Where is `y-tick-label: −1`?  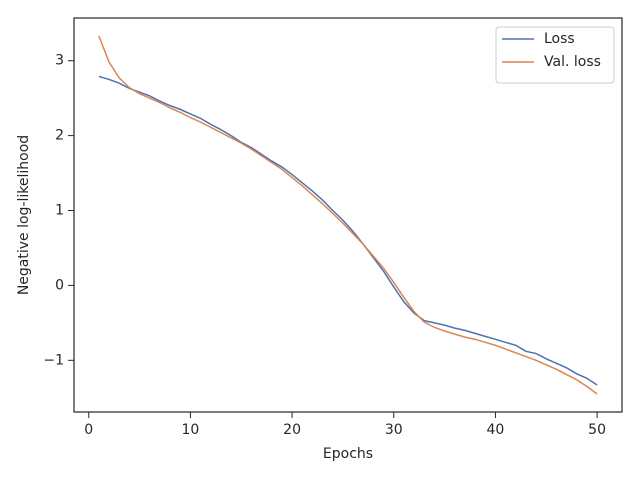 y-tick-label: −1 is located at coordinates (53, 360).